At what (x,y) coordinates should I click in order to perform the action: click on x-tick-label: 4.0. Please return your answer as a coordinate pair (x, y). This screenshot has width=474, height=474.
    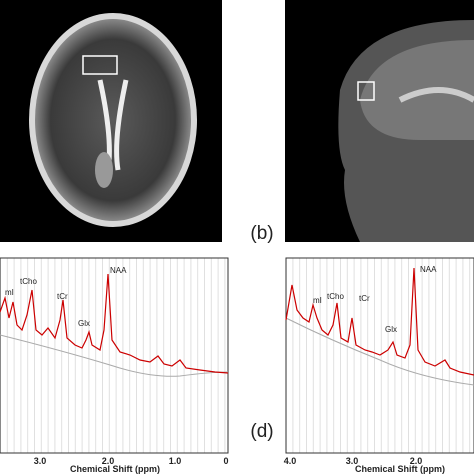
    Looking at the image, I should click on (290, 461).